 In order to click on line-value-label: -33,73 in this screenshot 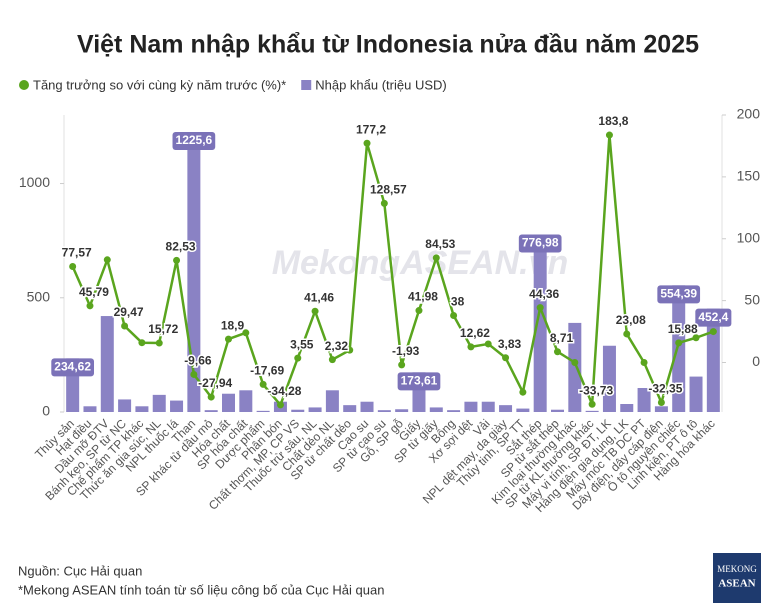, I will do `click(596, 390)`.